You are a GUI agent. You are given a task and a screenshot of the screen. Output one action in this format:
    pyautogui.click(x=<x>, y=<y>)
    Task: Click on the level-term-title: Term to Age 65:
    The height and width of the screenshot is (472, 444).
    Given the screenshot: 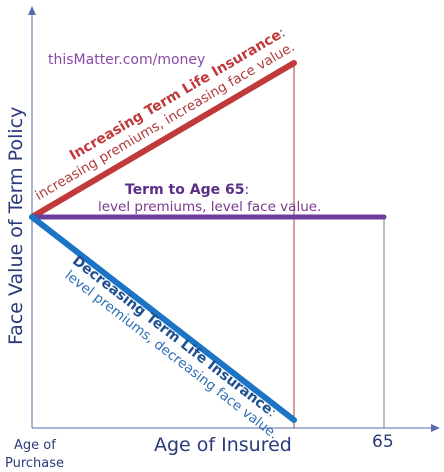 What is the action you would take?
    pyautogui.click(x=187, y=190)
    